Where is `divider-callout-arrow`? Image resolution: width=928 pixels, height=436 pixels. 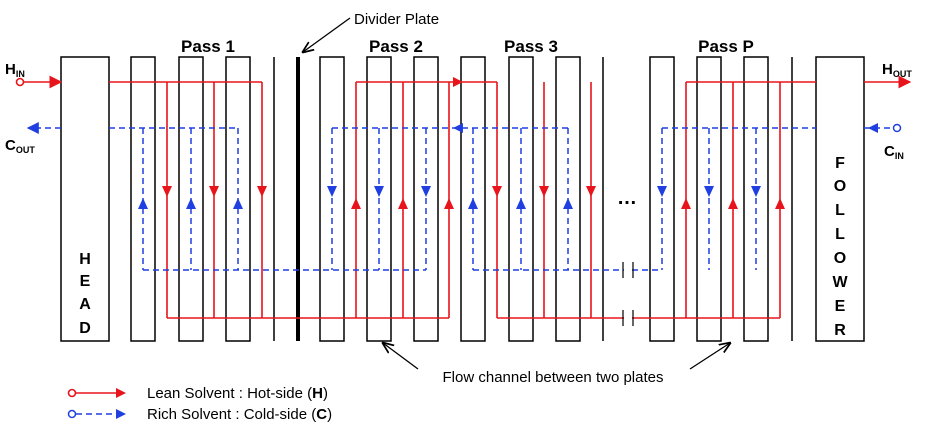 divider-callout-arrow is located at coordinates (327, 34).